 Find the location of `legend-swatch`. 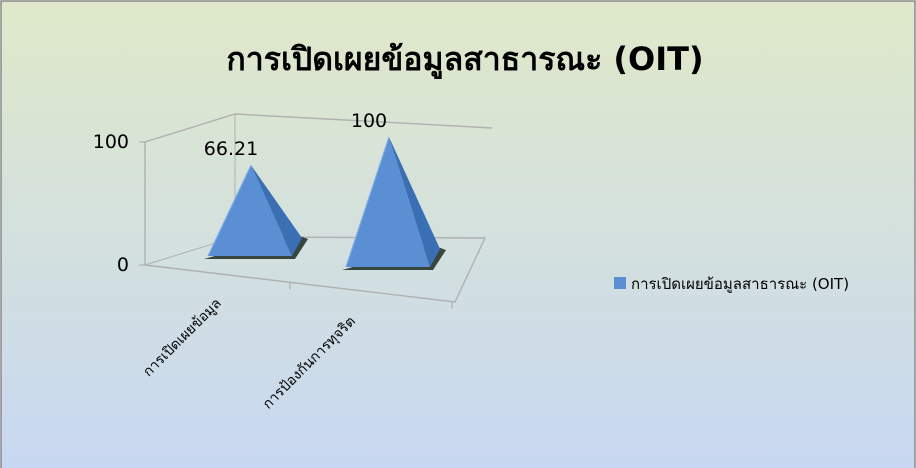

legend-swatch is located at coordinates (620, 283).